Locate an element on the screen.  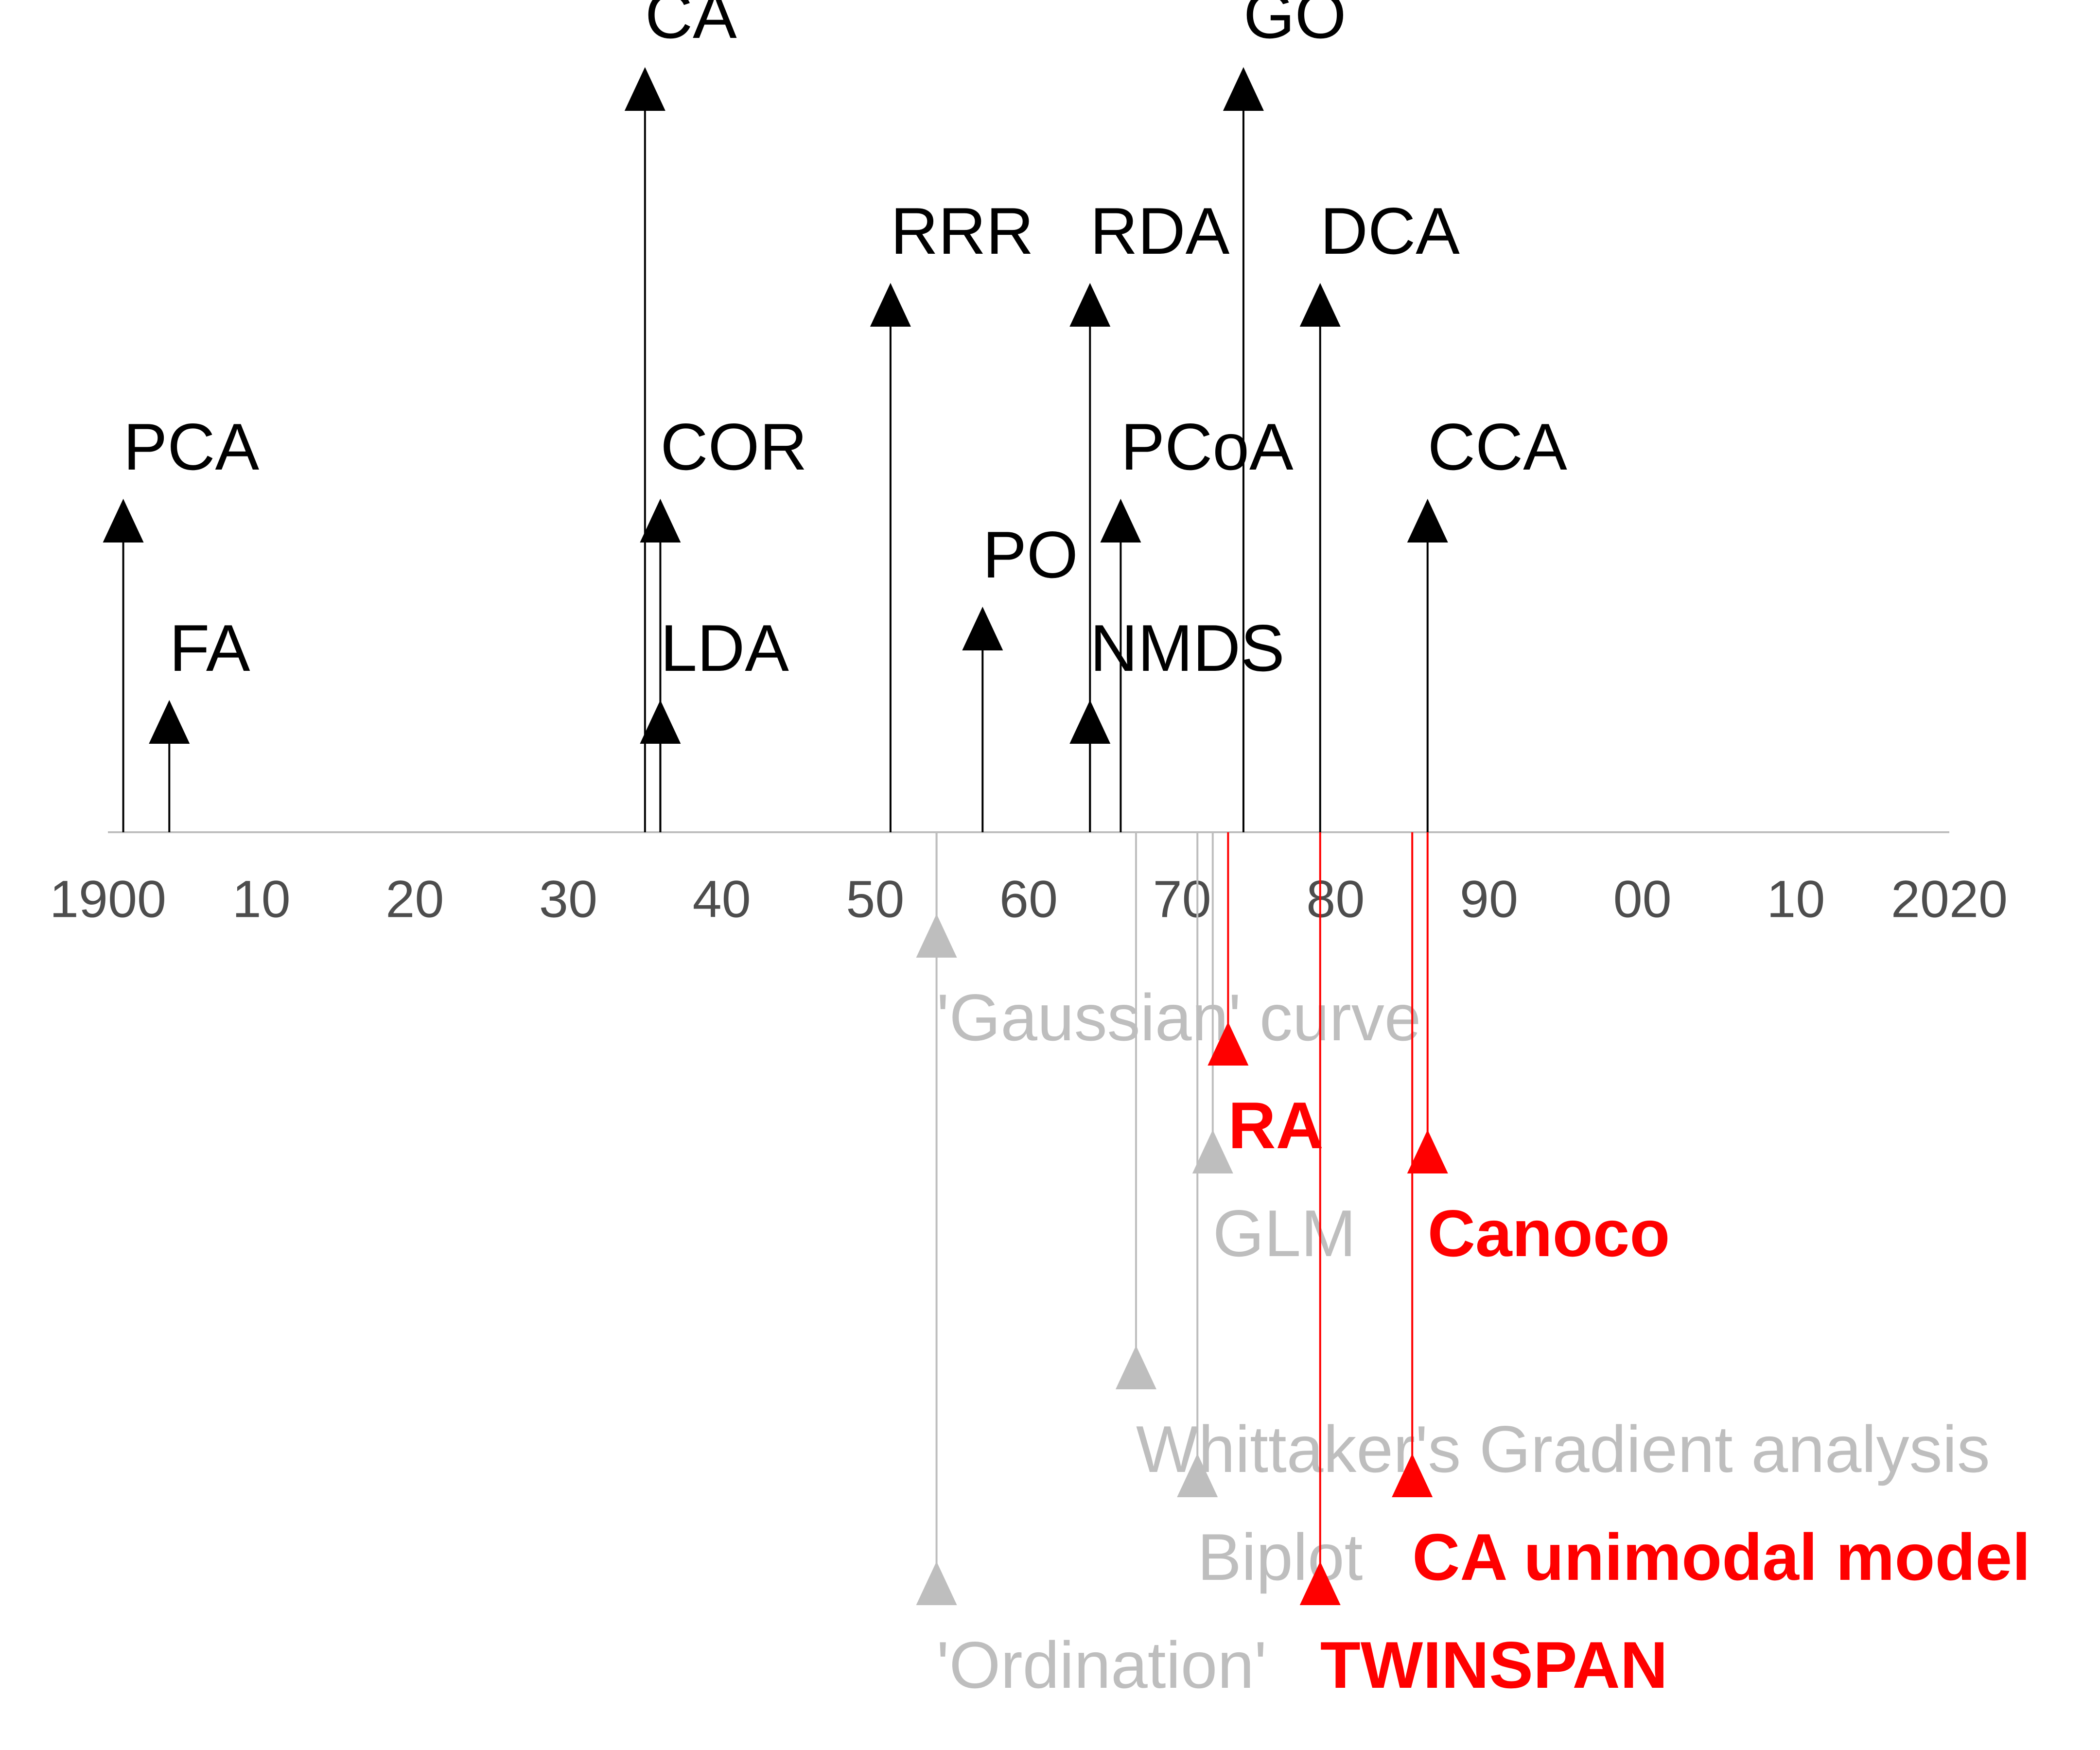
event-label: PO is located at coordinates (1030, 555).